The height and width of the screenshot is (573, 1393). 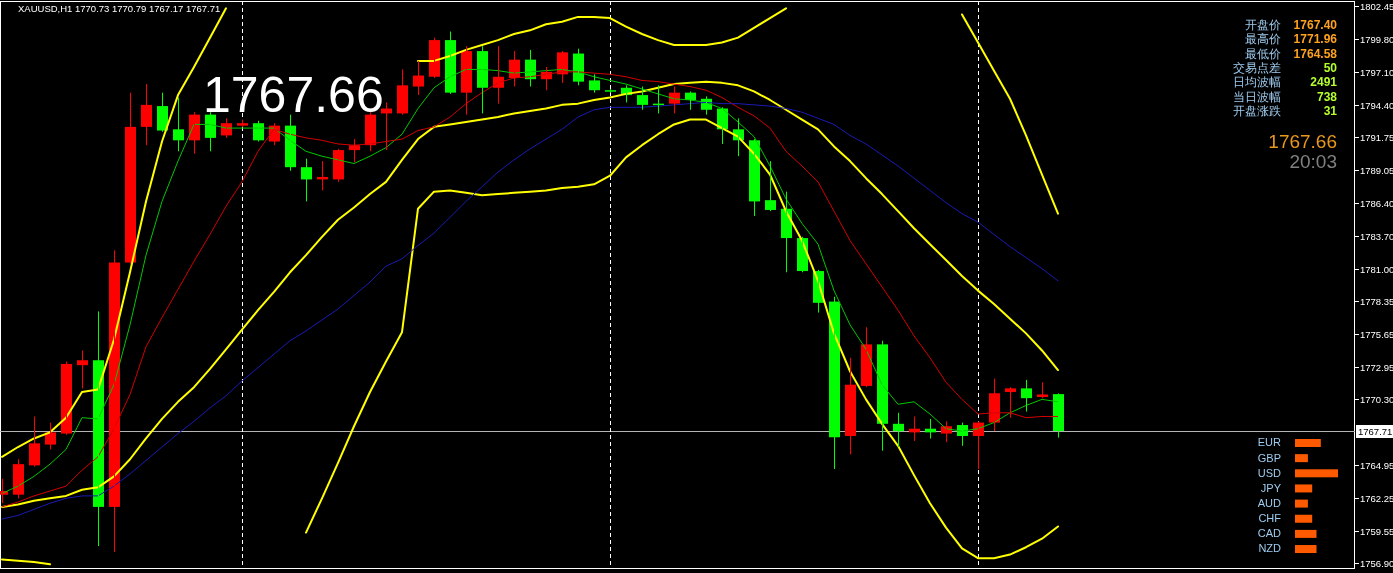 What do you see at coordinates (1269, 442) in the screenshot?
I see `y-tick-label: EUR` at bounding box center [1269, 442].